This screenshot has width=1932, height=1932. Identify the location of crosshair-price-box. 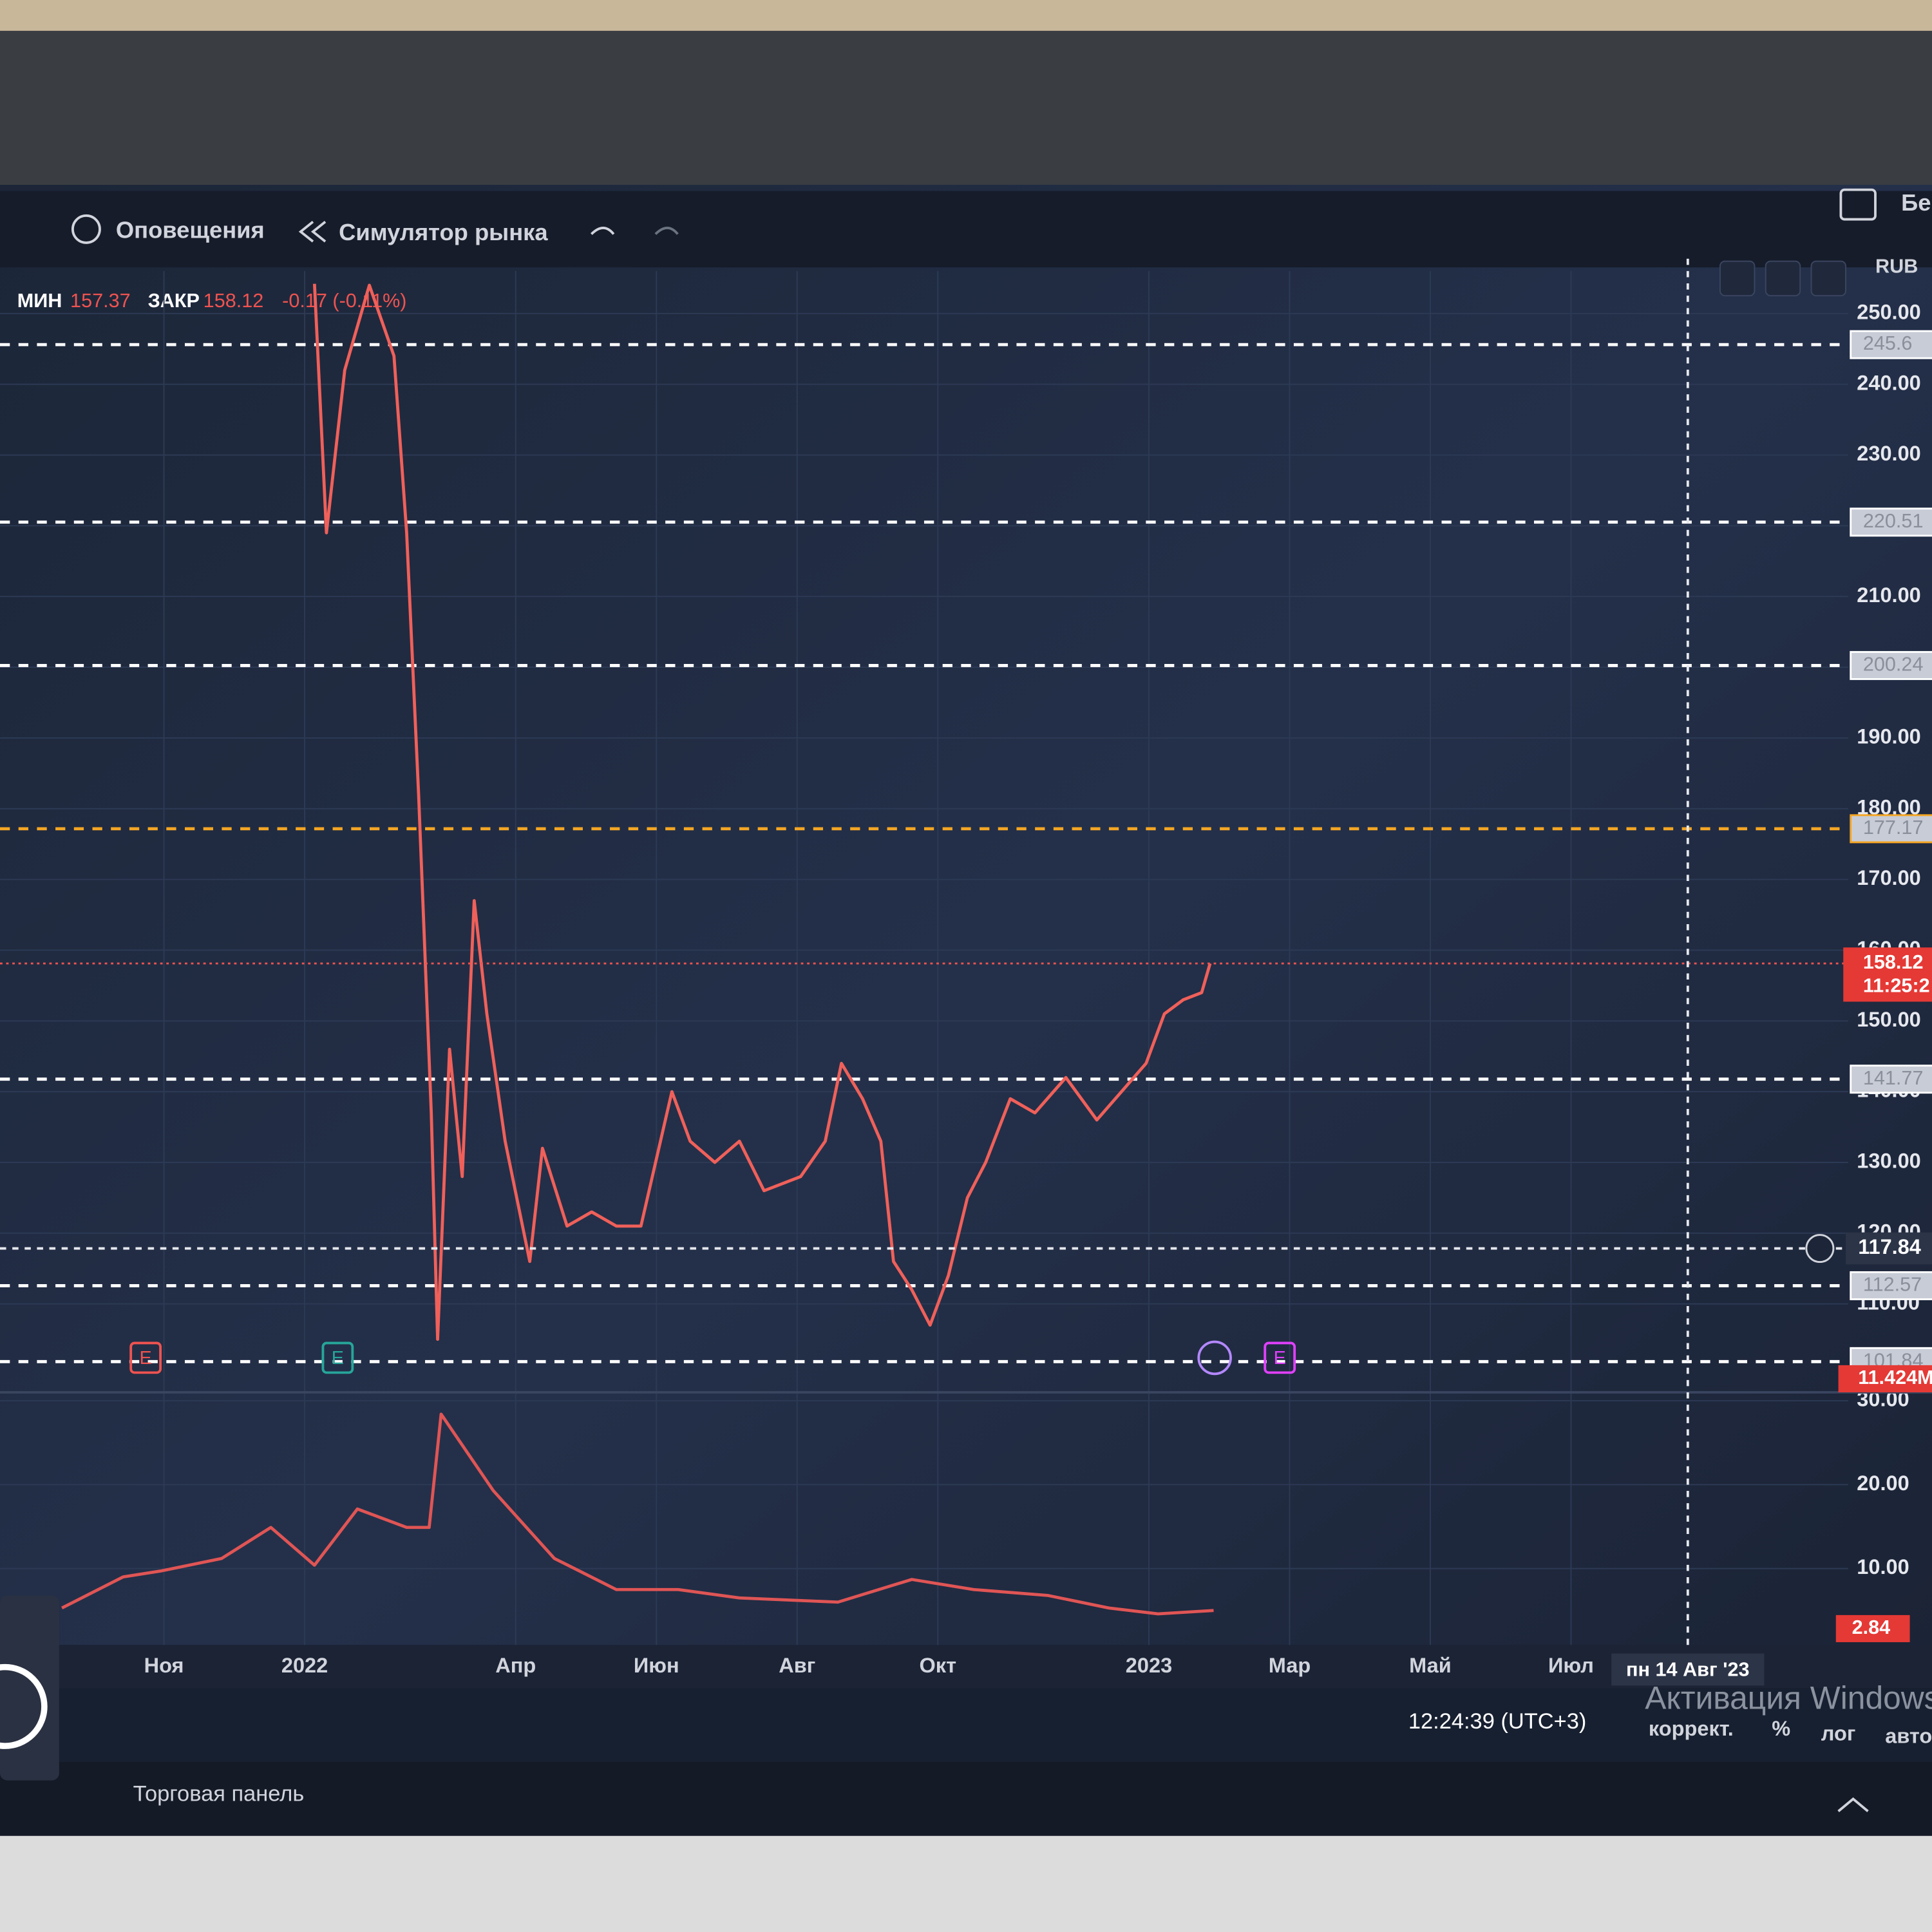
(1889, 1249).